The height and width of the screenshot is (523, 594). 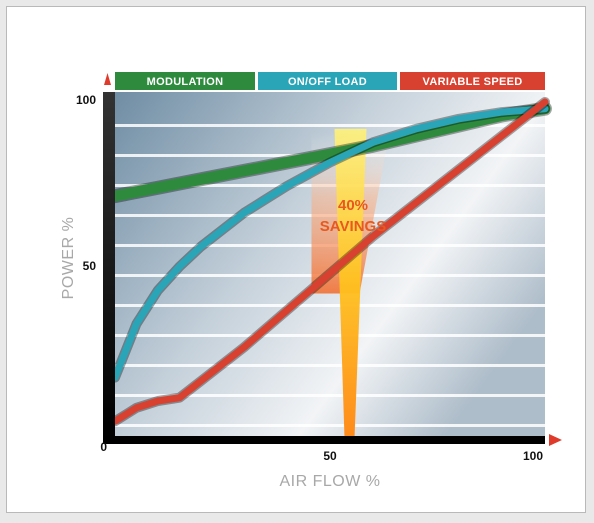 What do you see at coordinates (109, 266) in the screenshot?
I see `y-axis` at bounding box center [109, 266].